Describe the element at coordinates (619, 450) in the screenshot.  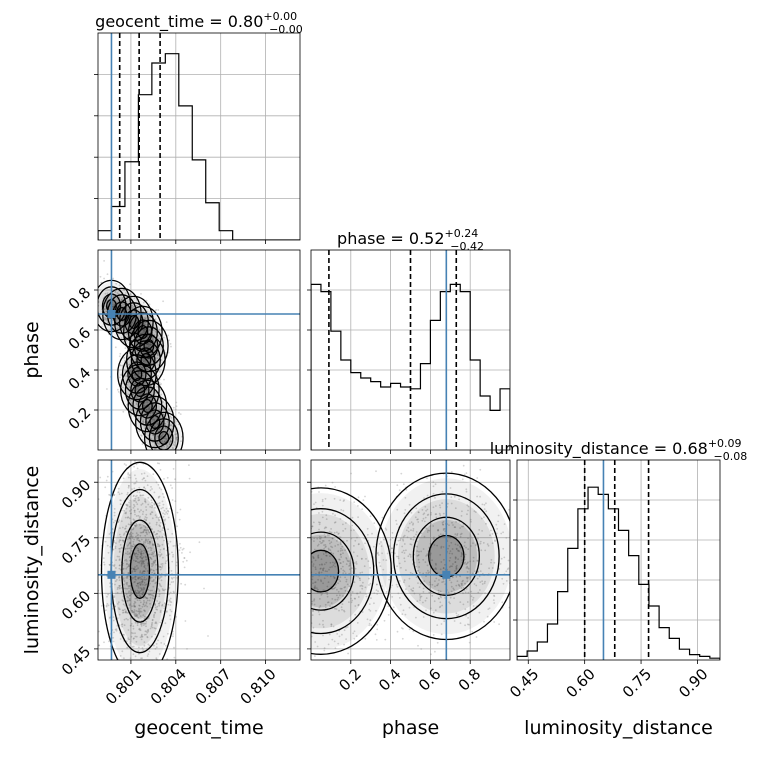
I see `panel-title-luminosity_distance: luminosity_distance = 0.68+0.09 −0.08` at that location.